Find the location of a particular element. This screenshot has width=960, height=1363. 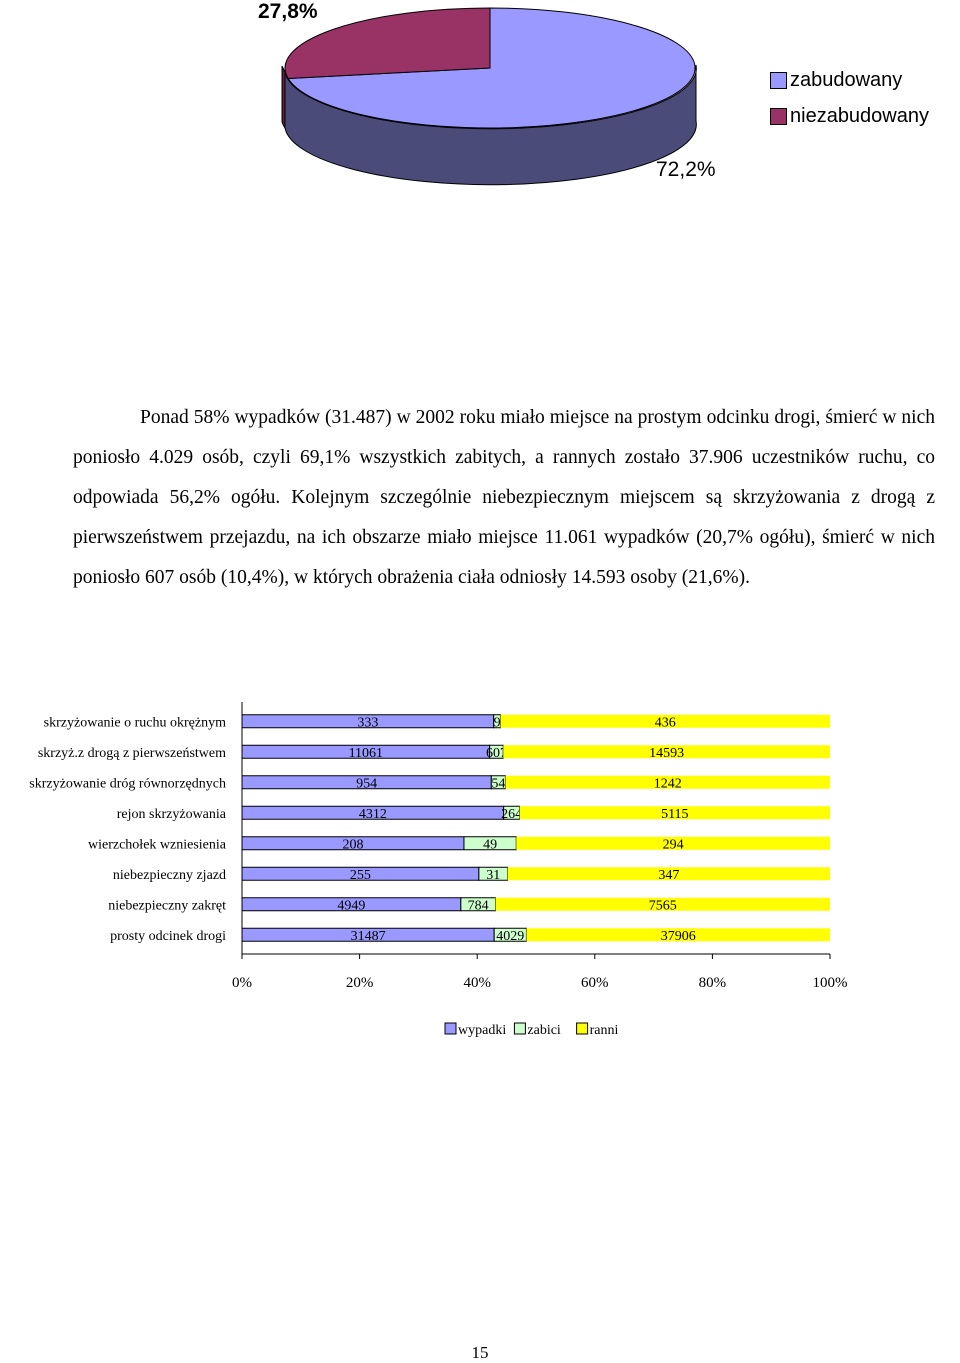

pie-legend-label-zabudowany: zabudowany is located at coordinates (846, 79).